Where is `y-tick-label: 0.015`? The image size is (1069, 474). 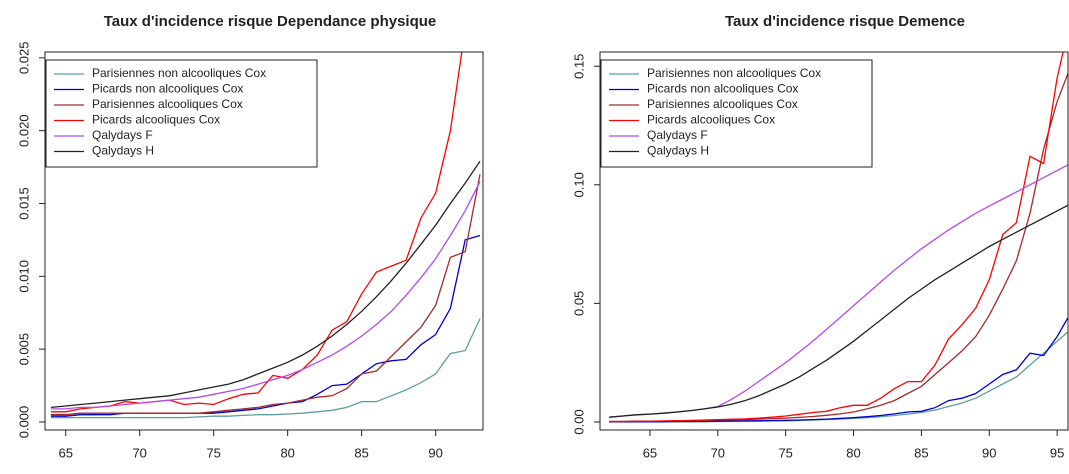 y-tick-label: 0.015 is located at coordinates (23, 203).